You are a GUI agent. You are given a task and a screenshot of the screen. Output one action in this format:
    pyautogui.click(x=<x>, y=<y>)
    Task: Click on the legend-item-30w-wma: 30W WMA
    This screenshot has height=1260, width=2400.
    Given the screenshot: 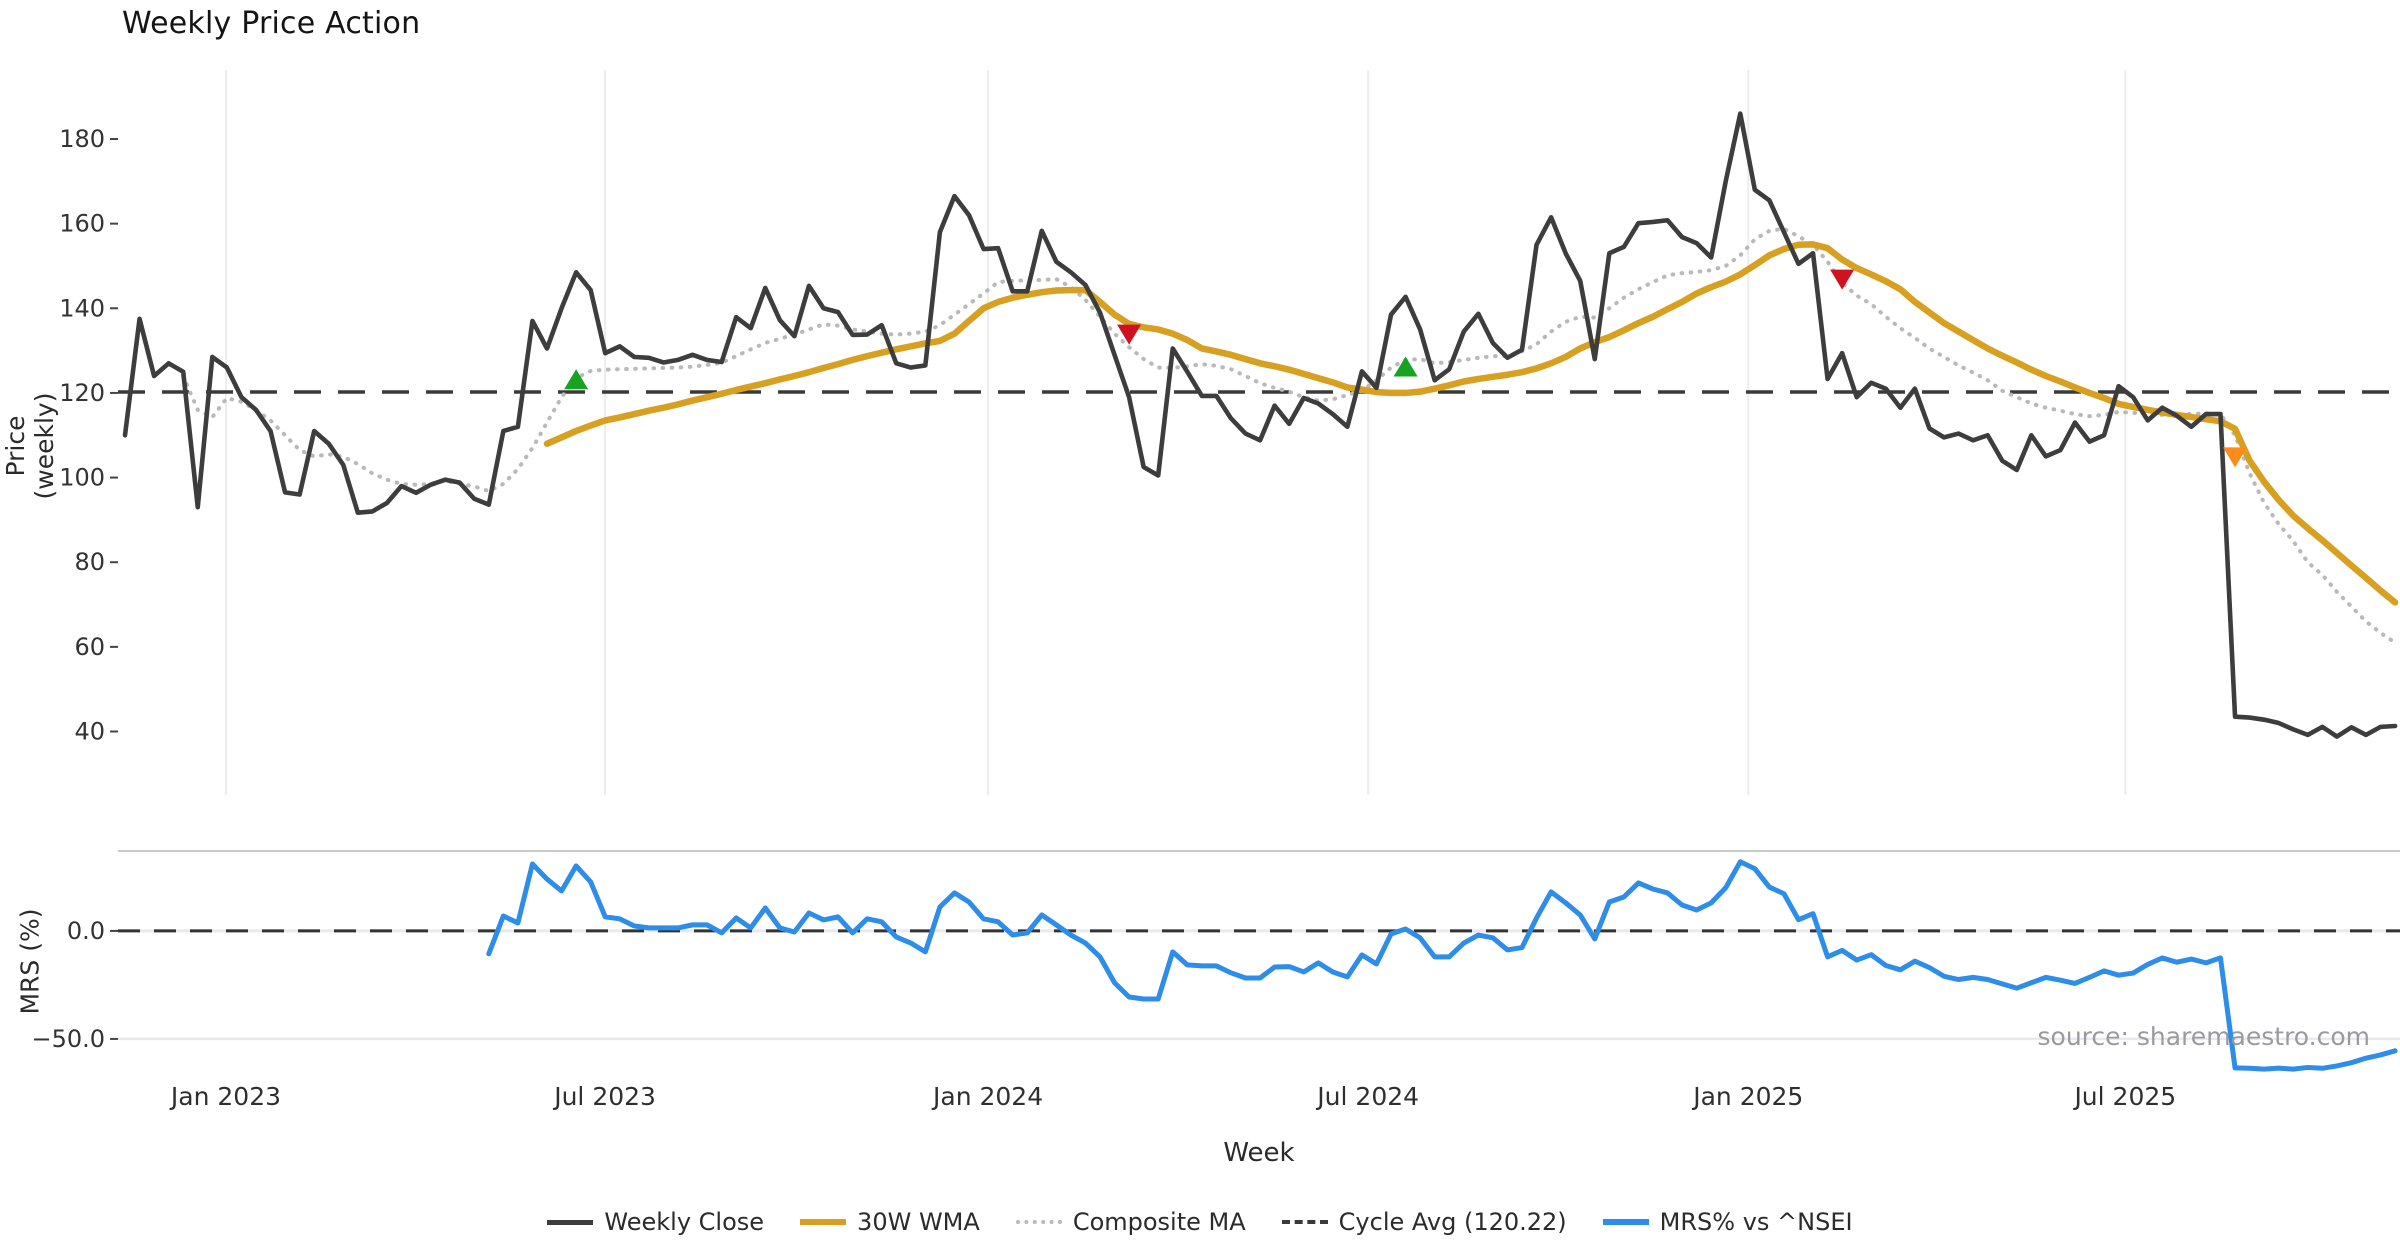 What is the action you would take?
    pyautogui.click(x=890, y=1222)
    